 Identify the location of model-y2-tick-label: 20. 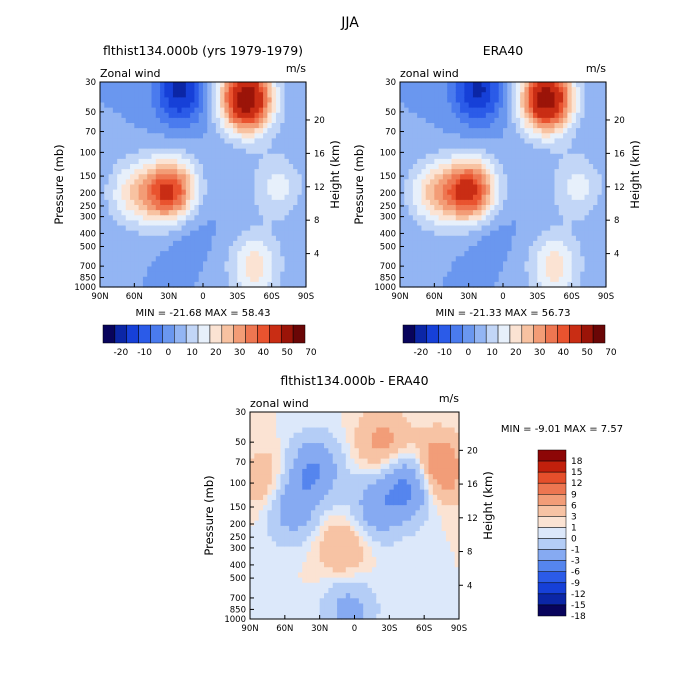
(319, 121).